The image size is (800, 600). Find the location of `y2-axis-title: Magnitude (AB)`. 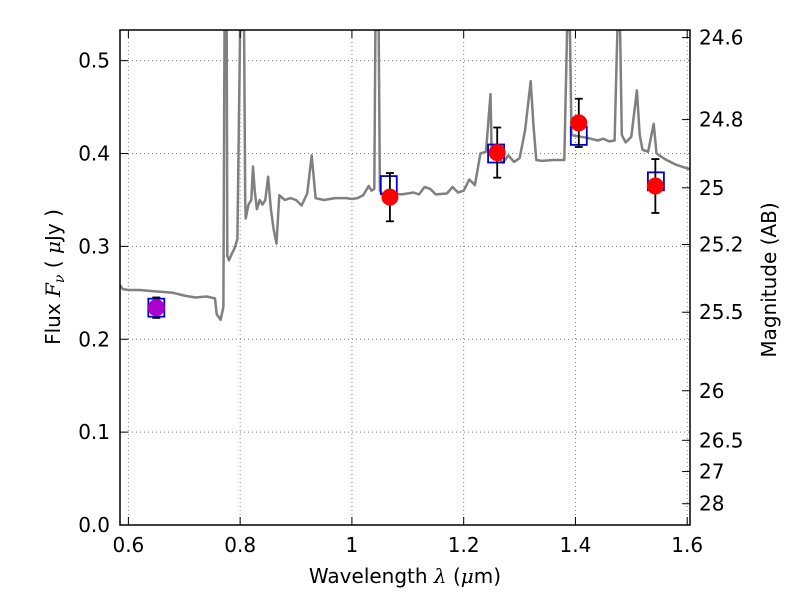

y2-axis-title: Magnitude (AB) is located at coordinates (769, 279).